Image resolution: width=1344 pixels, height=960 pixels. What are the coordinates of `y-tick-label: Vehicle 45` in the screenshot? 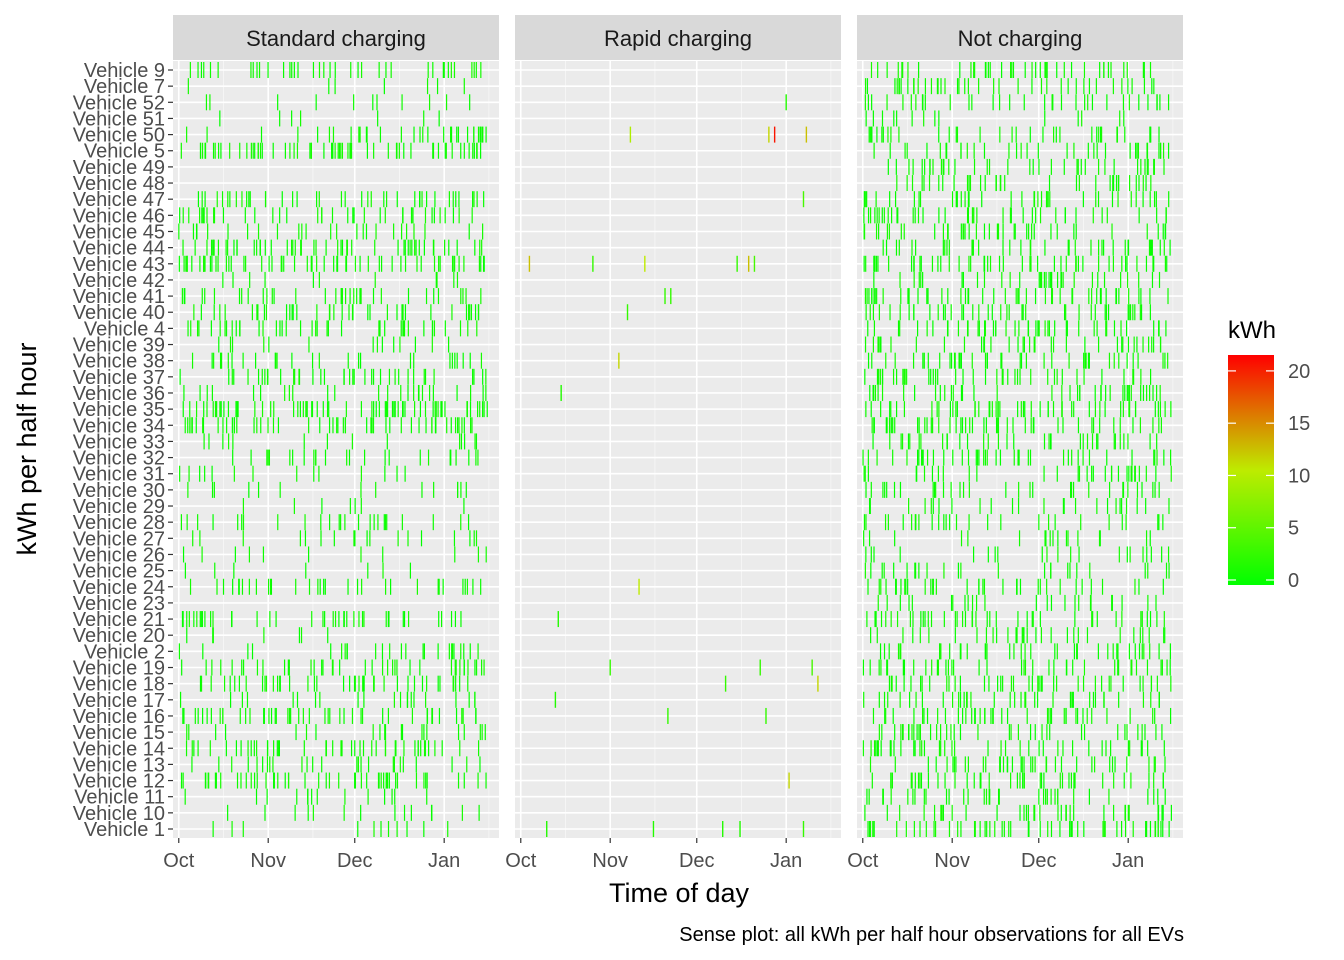 It's located at (119, 232).